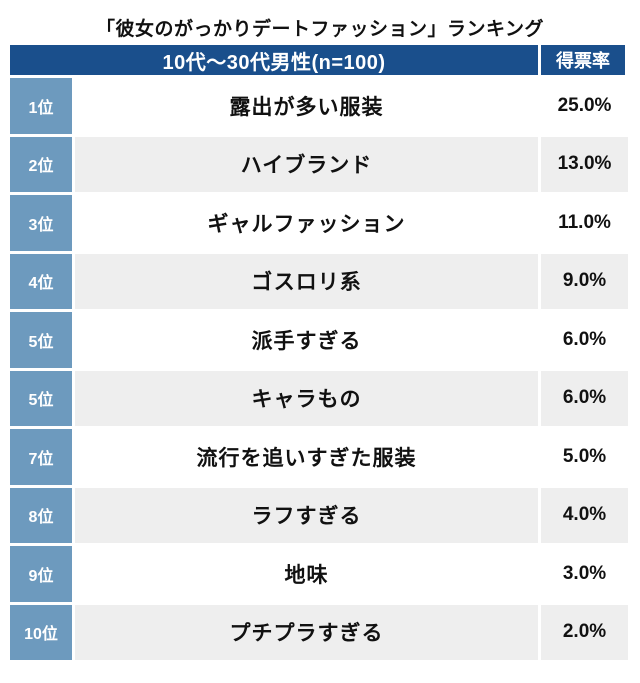  What do you see at coordinates (584, 457) in the screenshot?
I see `rate-cell: 5.0%` at bounding box center [584, 457].